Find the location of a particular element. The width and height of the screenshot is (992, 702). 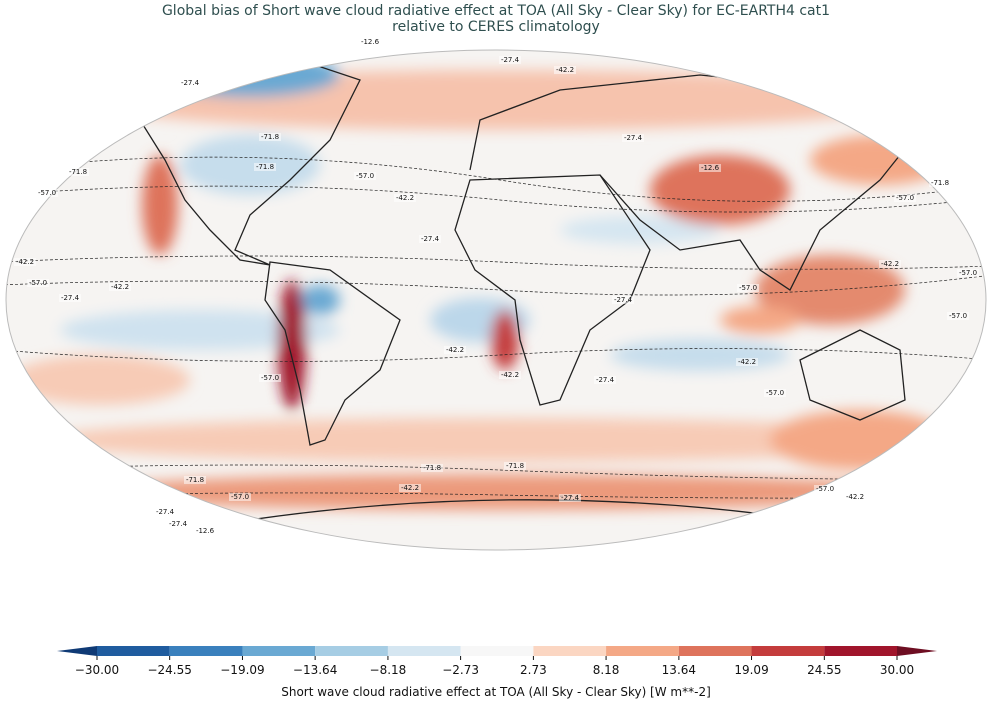

colorbar-tick-label: −24.55 is located at coordinates (169, 670).